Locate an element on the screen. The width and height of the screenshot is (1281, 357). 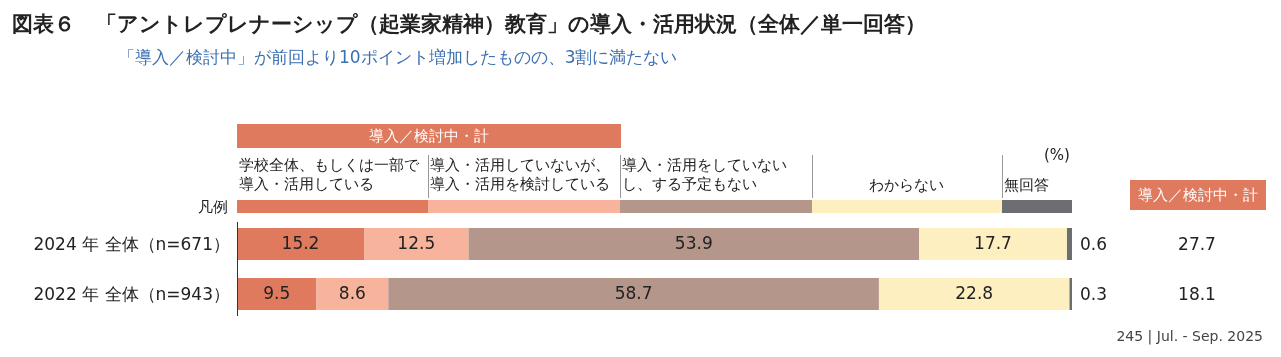
data-label: 17.7 is located at coordinates (993, 243).